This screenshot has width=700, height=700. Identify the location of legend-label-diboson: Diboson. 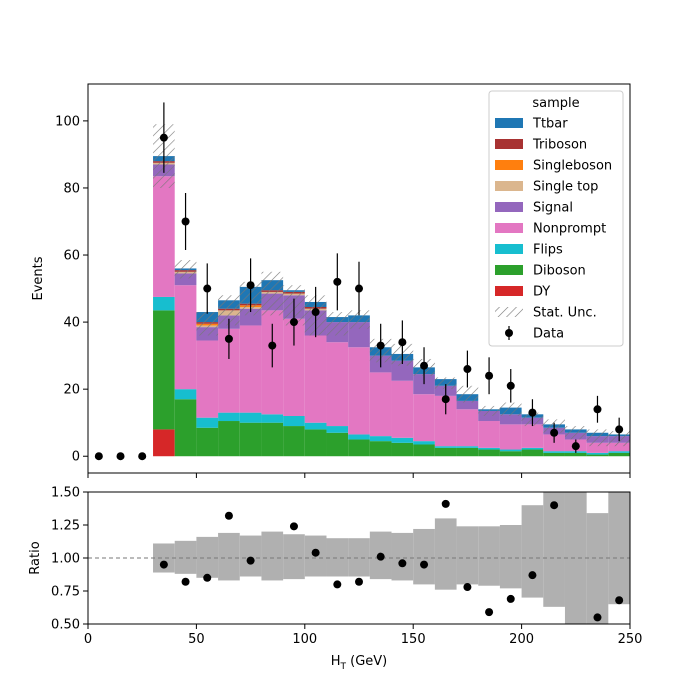
(559, 271).